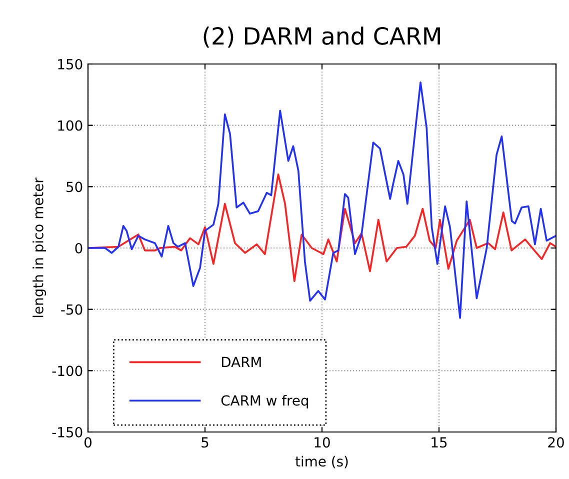 The width and height of the screenshot is (569, 479). I want to click on x-axis-title: time (s), so click(321, 462).